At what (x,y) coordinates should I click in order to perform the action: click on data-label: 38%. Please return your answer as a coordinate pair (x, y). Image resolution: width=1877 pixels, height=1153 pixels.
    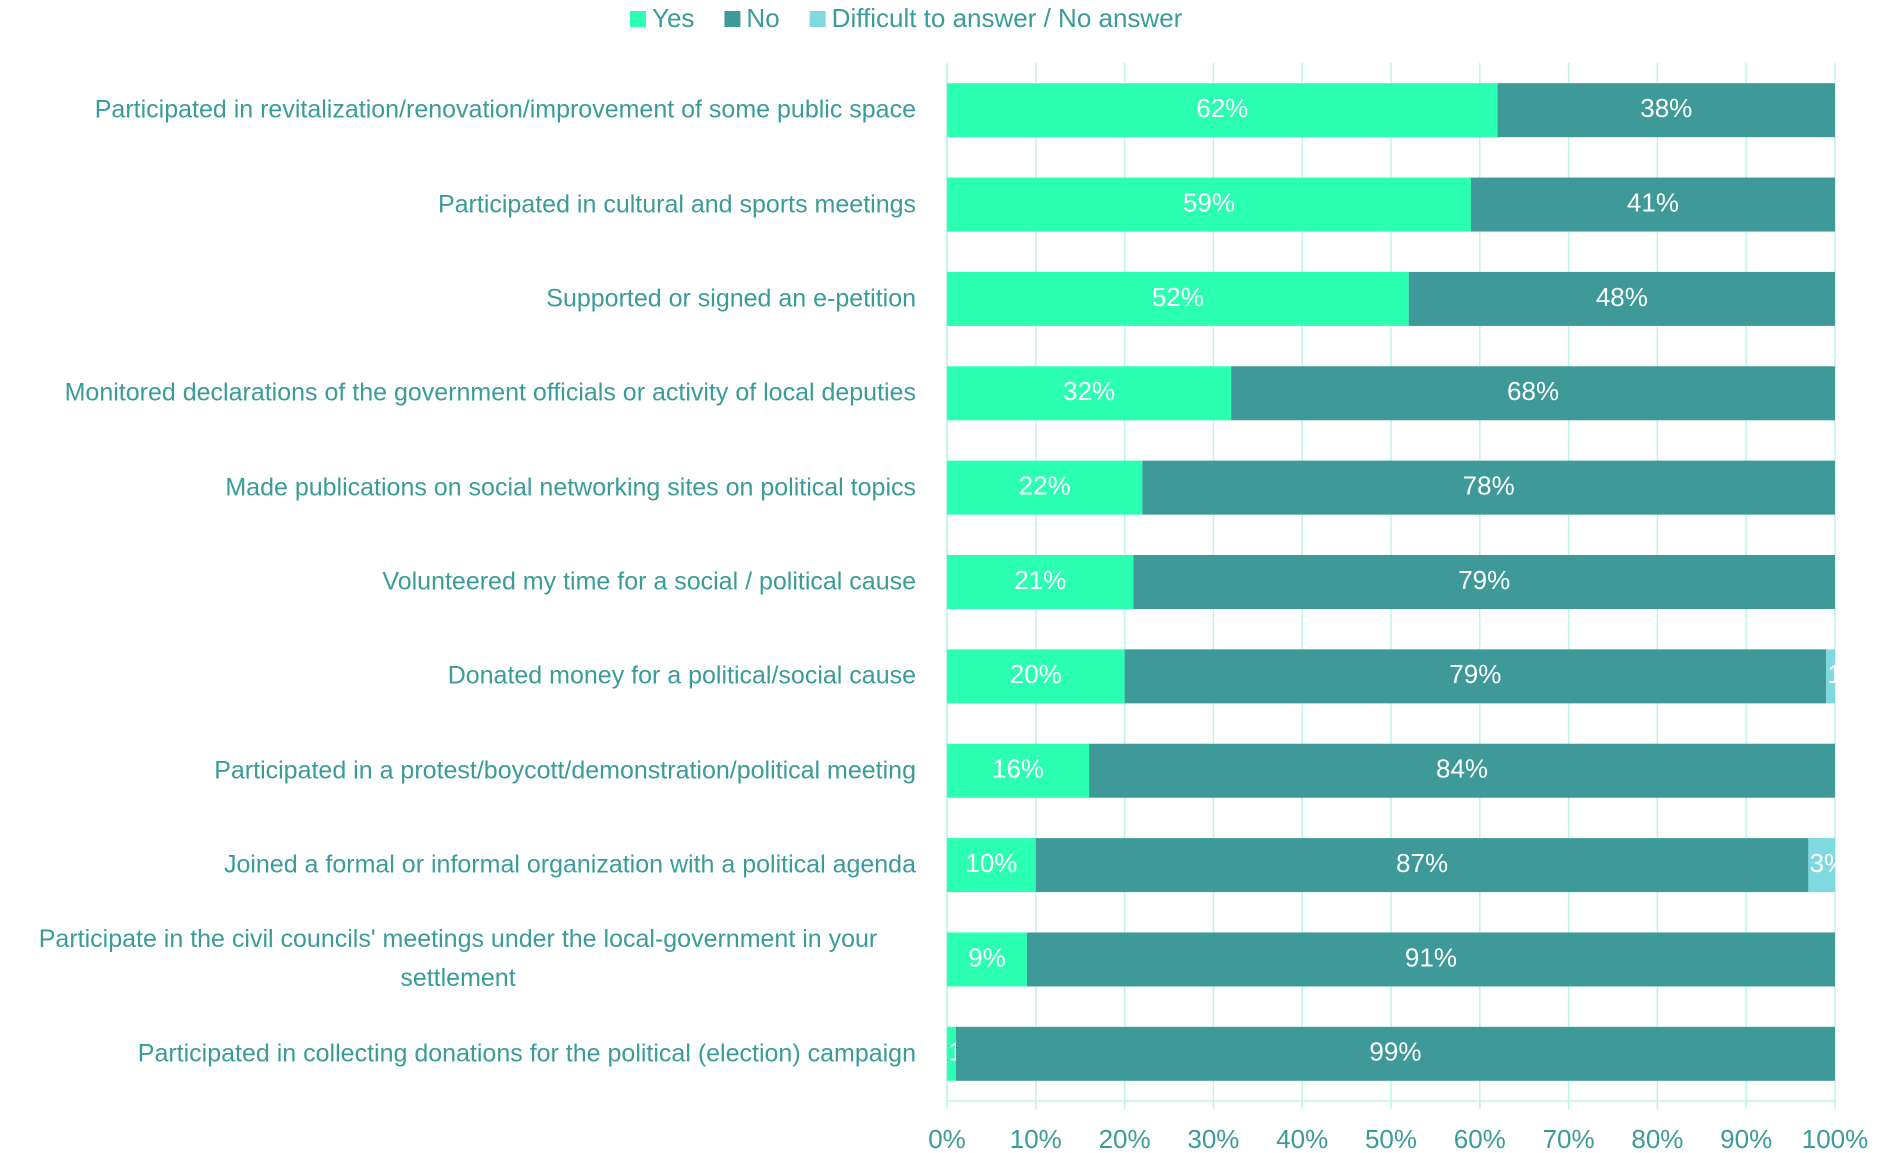
    Looking at the image, I should click on (1666, 108).